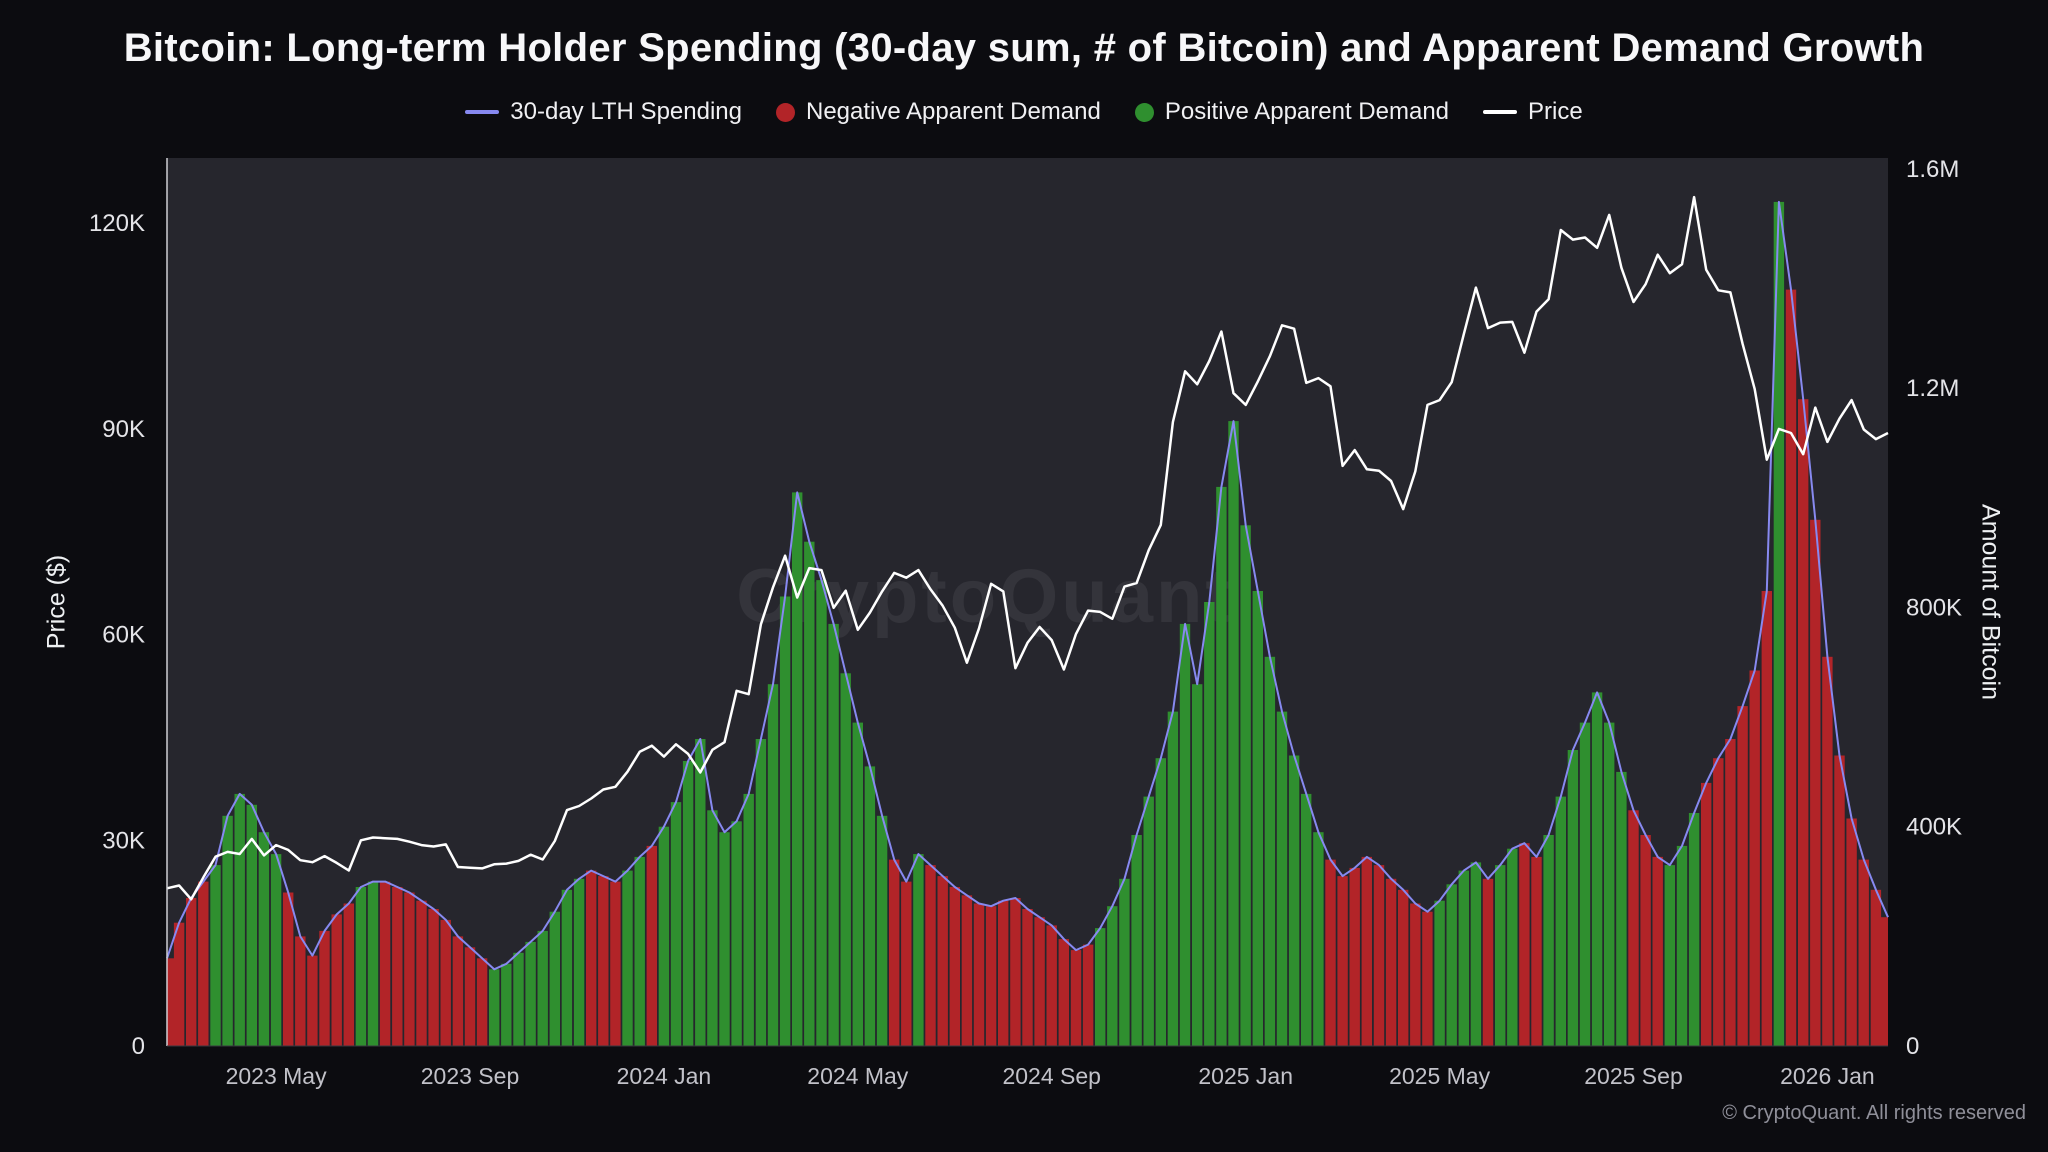 Image resolution: width=2048 pixels, height=1152 pixels. I want to click on right-axis-tick: 0, so click(1912, 1046).